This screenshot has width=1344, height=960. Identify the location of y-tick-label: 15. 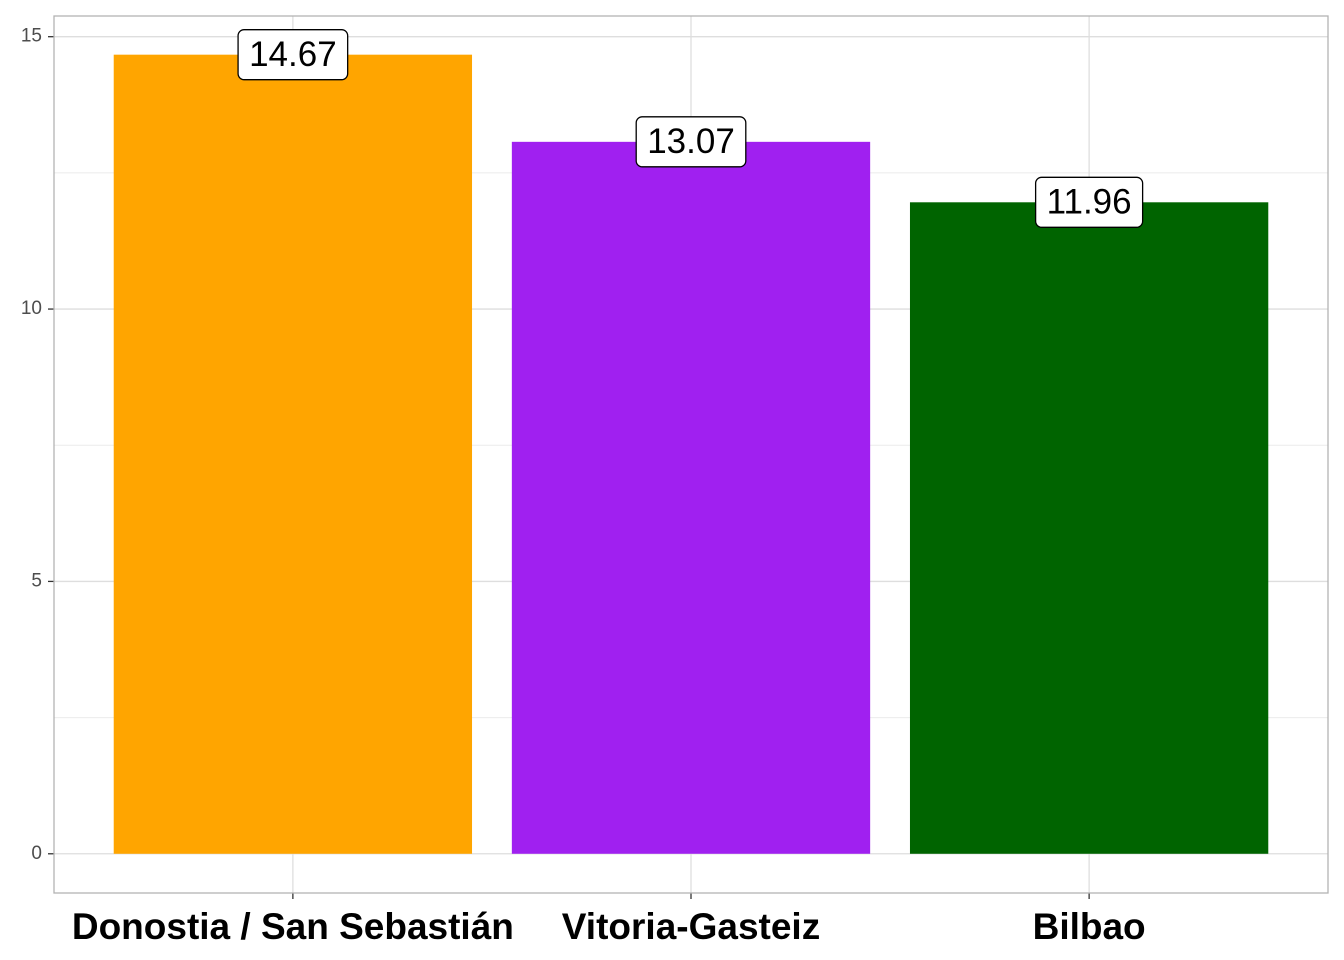
(31, 36).